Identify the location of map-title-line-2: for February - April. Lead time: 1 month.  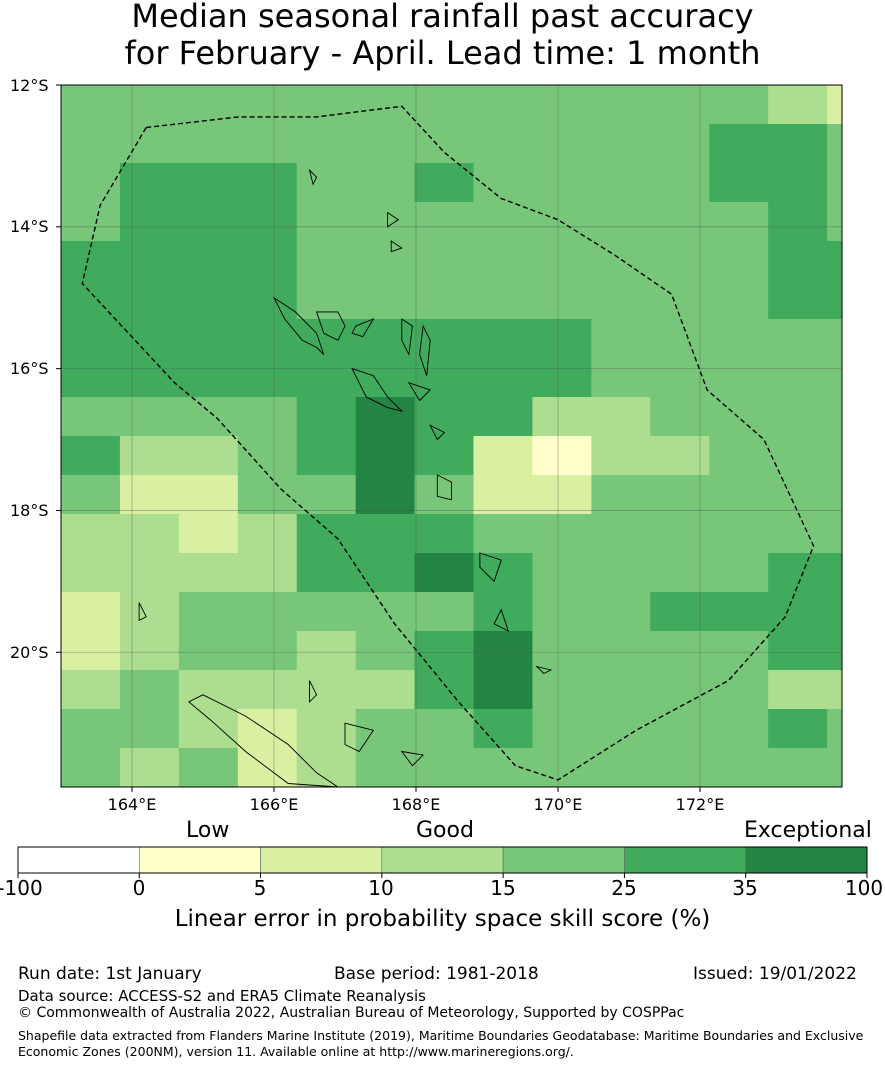
(442, 53).